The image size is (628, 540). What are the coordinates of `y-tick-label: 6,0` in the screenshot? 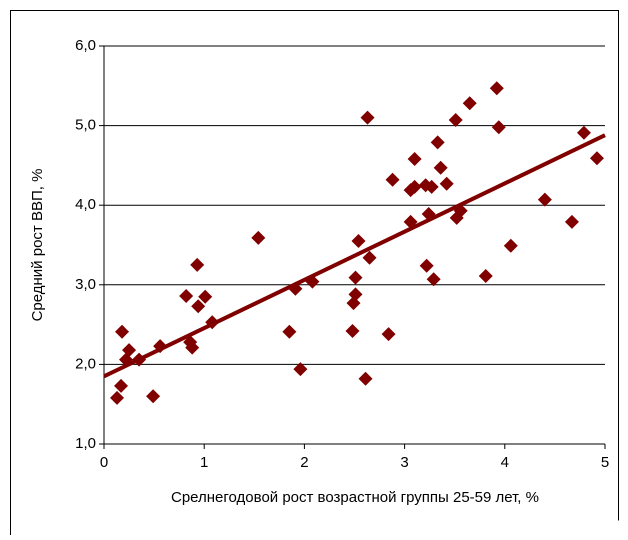 It's located at (85, 45).